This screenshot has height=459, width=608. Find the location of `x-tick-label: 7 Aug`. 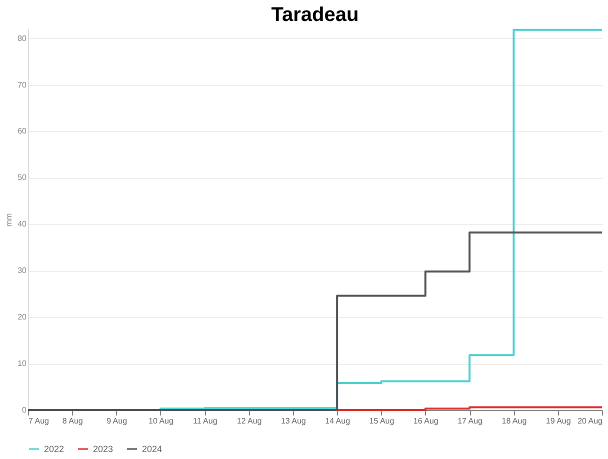

x-tick-label: 7 Aug is located at coordinates (38, 421).